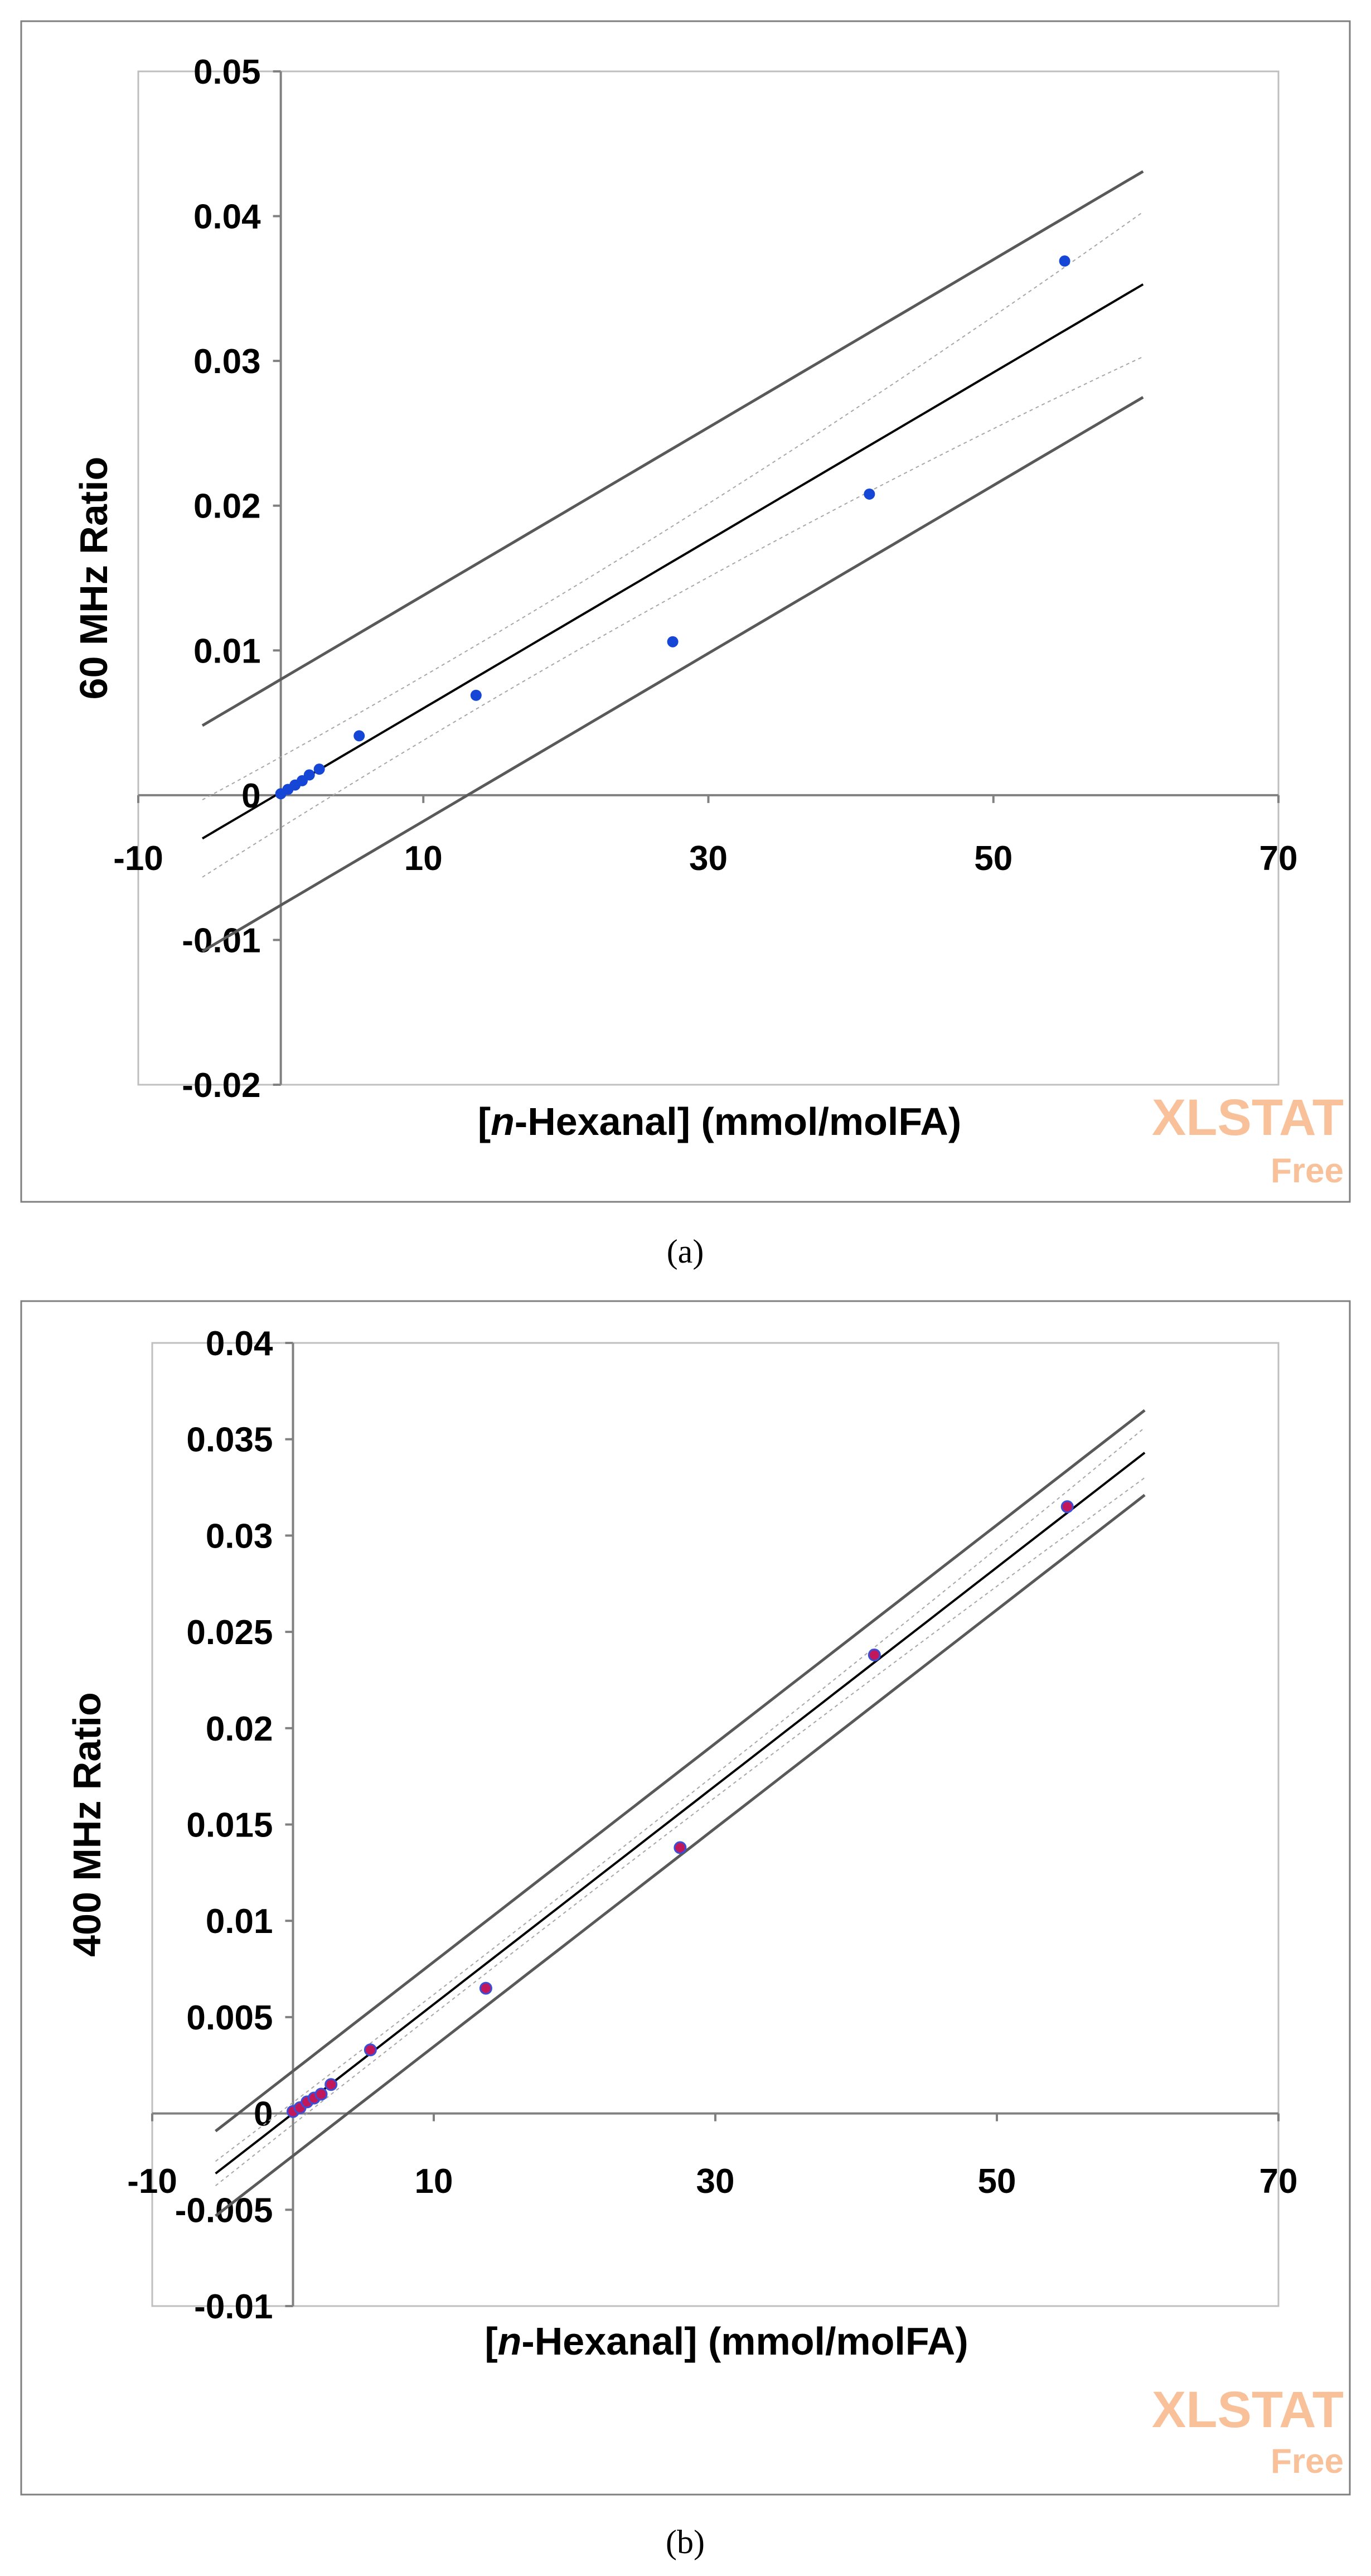  I want to click on caption-b: (b), so click(685, 2542).